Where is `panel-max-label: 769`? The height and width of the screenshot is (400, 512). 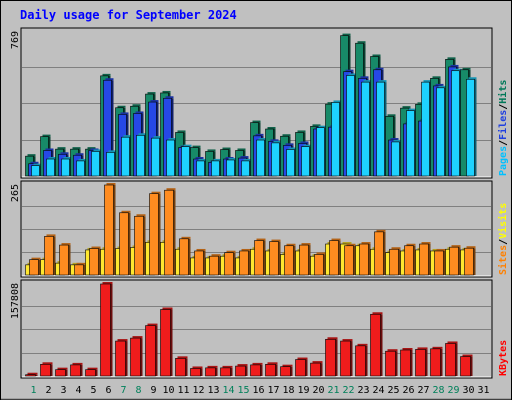 panel-max-label: 769 is located at coordinates (15, 40).